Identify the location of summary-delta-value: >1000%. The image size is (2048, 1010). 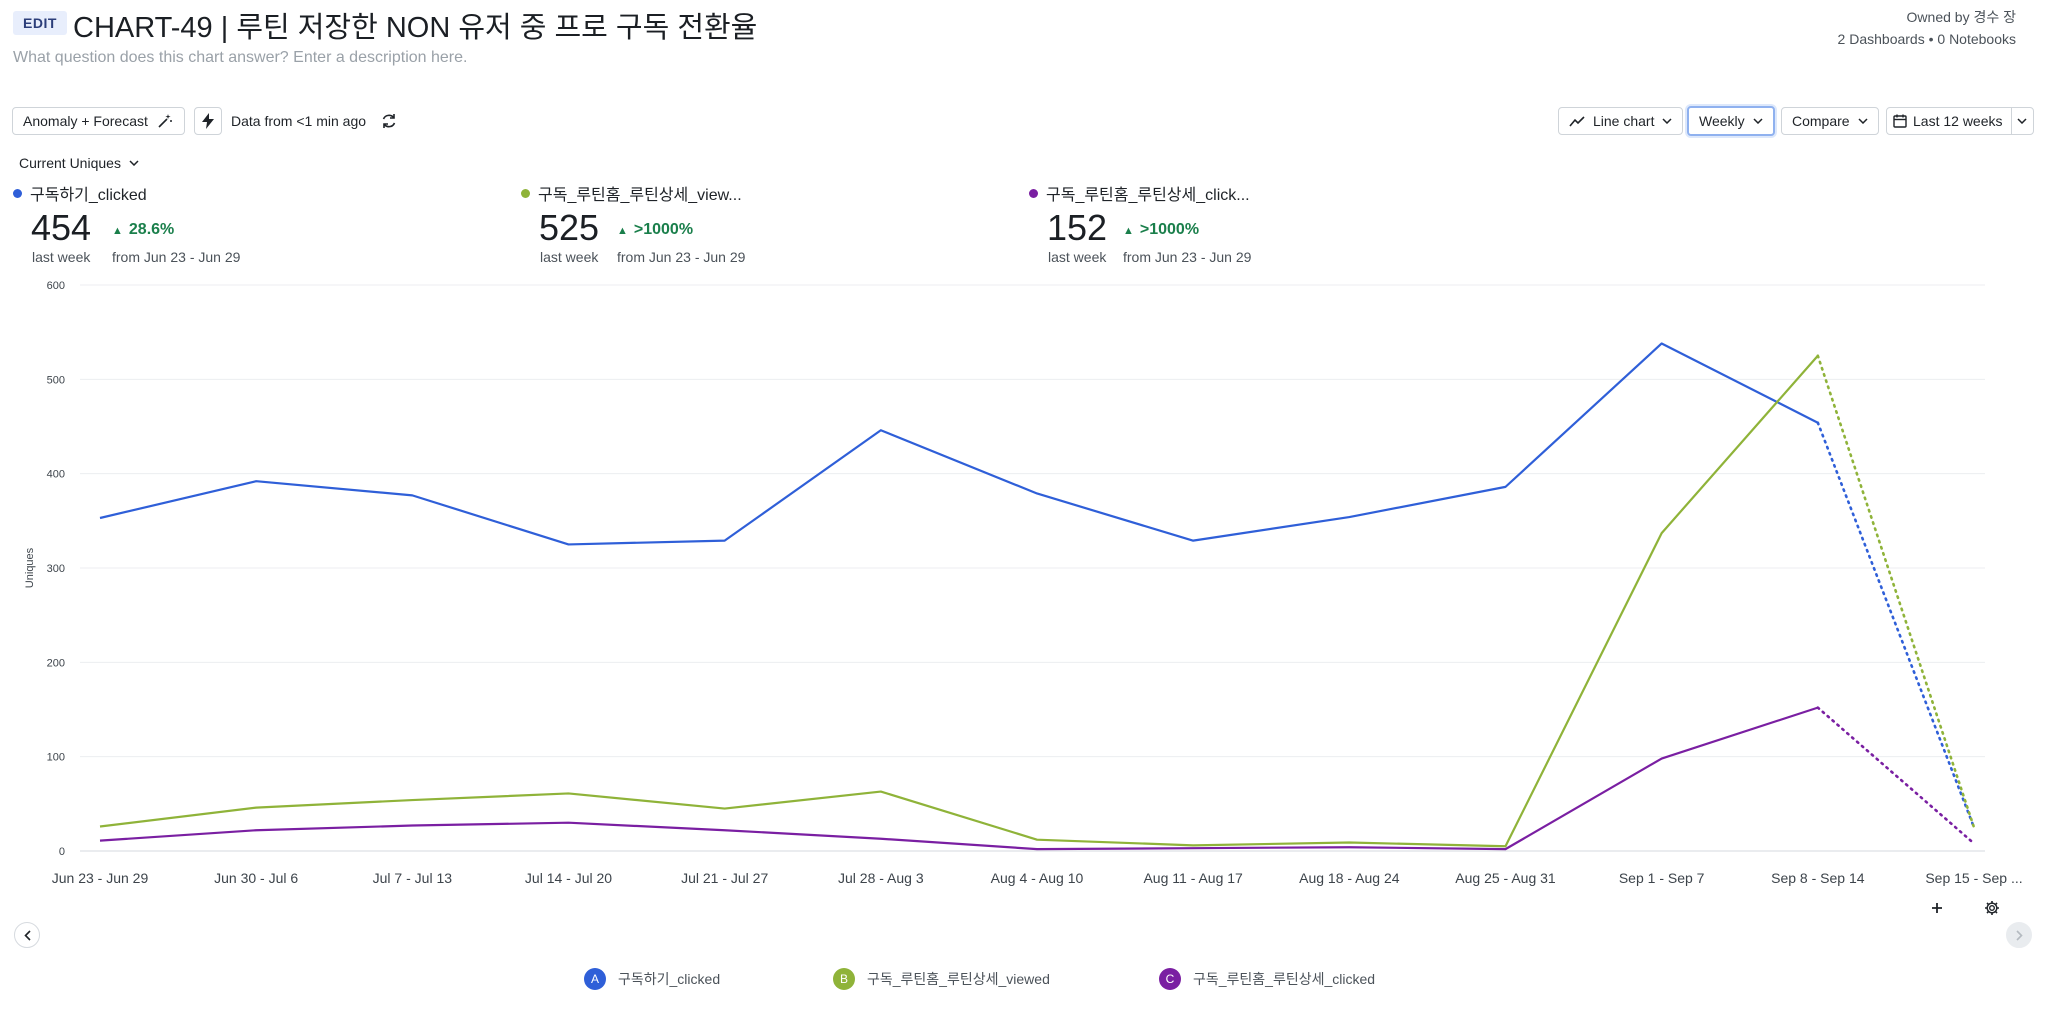
(663, 229).